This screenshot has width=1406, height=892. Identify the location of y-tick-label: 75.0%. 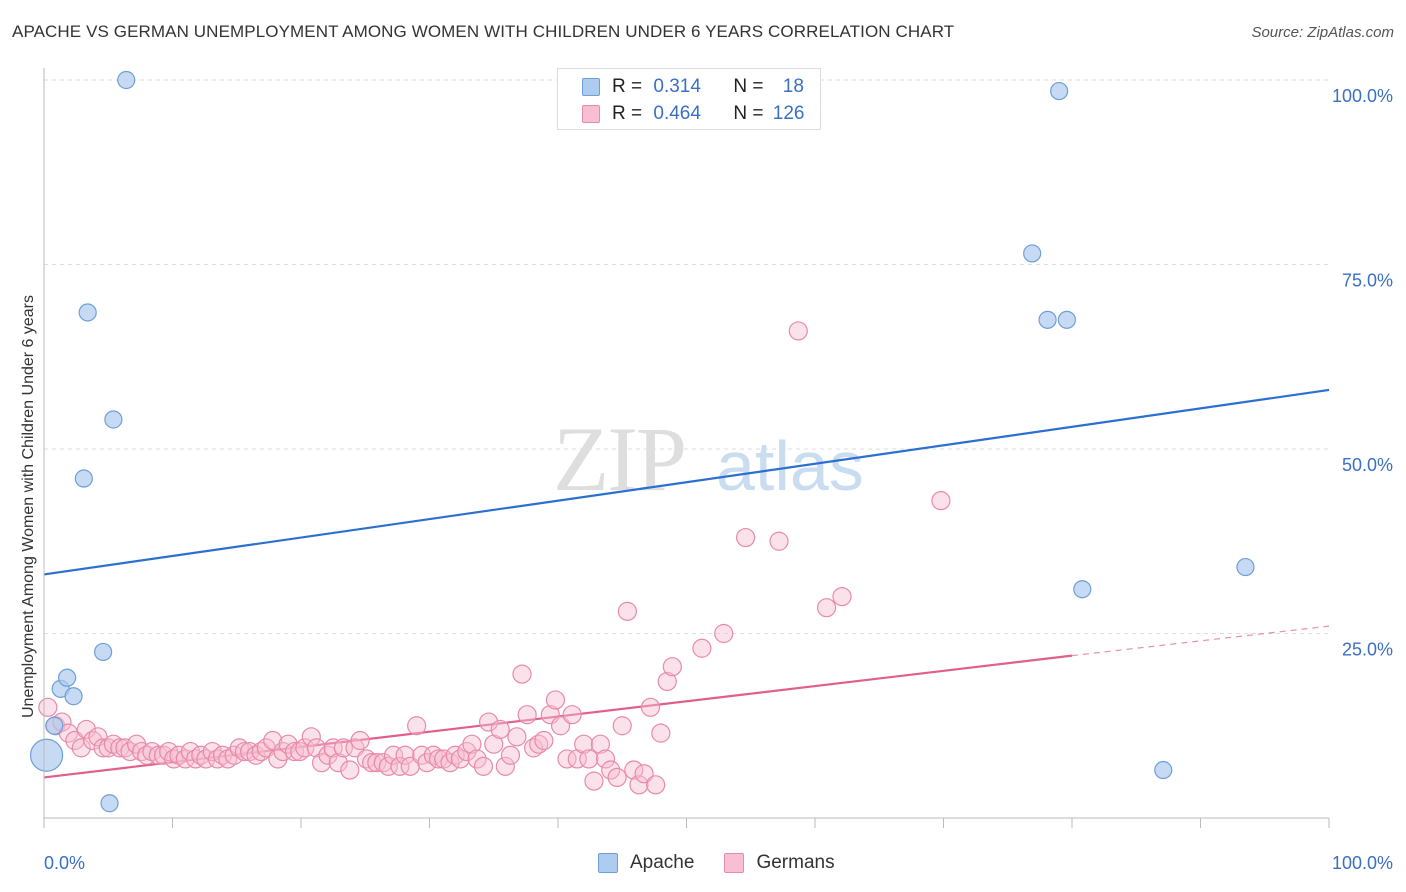
(1367, 281).